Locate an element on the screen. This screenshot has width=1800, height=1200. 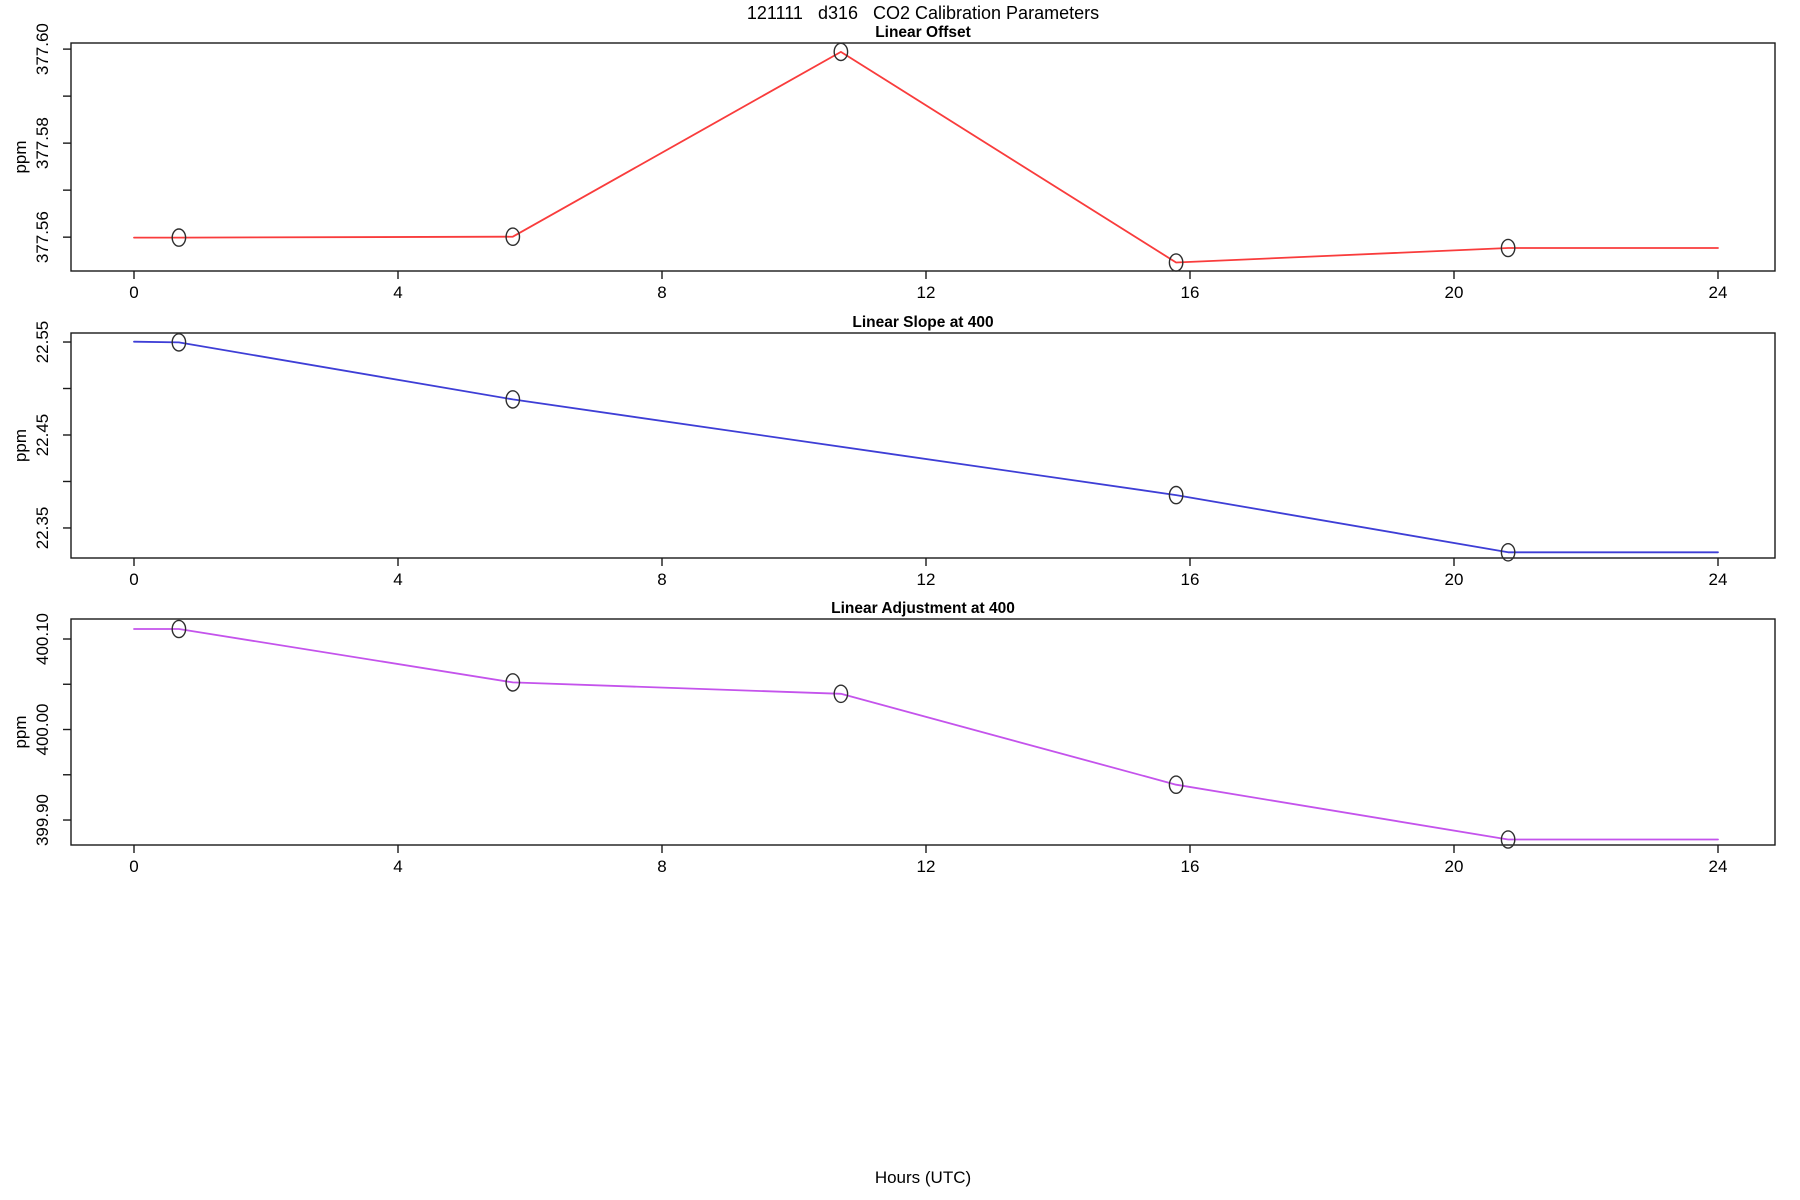
y-tick-label: 377.56 is located at coordinates (42, 237).